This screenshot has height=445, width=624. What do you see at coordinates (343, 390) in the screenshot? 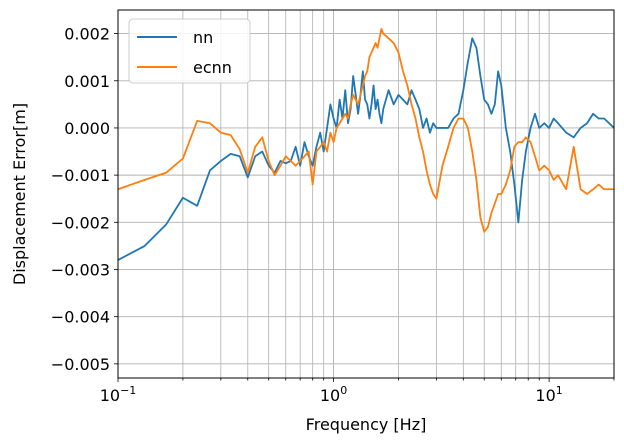
I see `x-tick-exponent: 0` at bounding box center [343, 390].